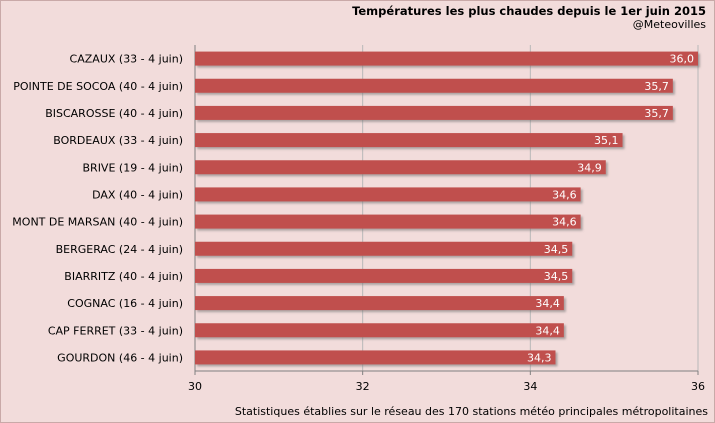 Image resolution: width=715 pixels, height=423 pixels. What do you see at coordinates (606, 140) in the screenshot?
I see `value-label: 35,1` at bounding box center [606, 140].